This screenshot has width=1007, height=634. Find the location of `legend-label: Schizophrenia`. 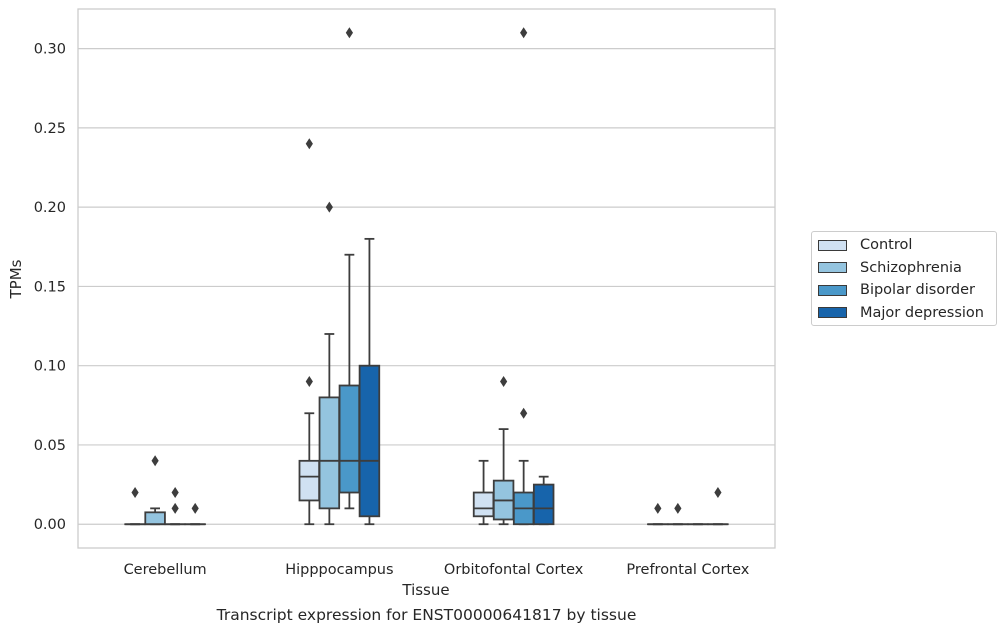

legend-label: Schizophrenia is located at coordinates (911, 267).